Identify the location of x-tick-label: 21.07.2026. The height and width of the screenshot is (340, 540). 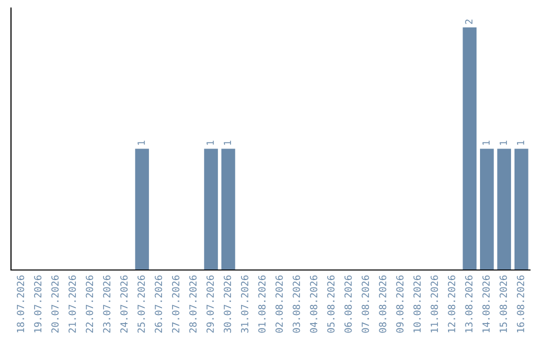
(72, 304).